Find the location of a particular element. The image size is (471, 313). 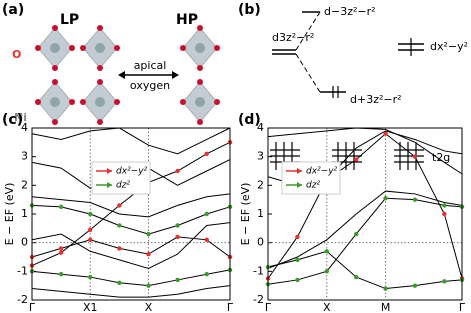

spin-arrows is located at coordinates (372, 68).